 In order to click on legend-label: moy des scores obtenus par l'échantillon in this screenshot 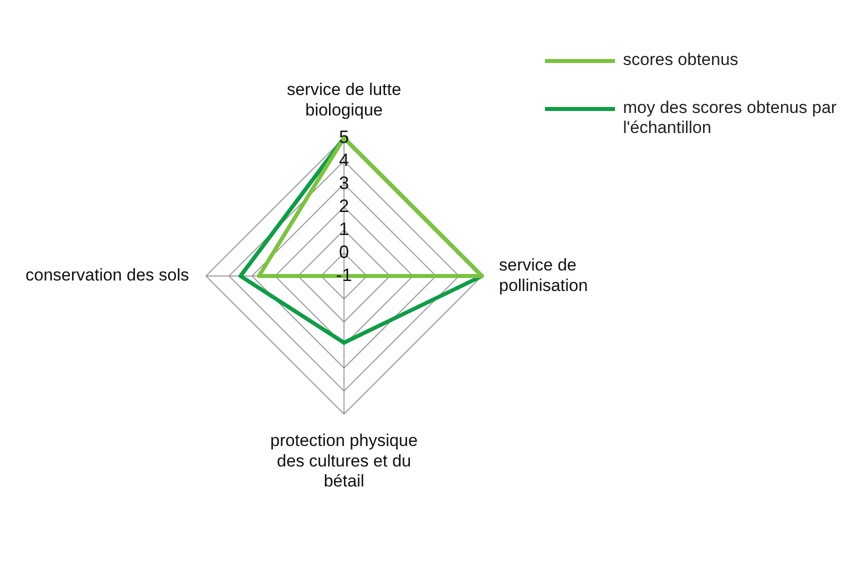, I will do `click(730, 118)`.